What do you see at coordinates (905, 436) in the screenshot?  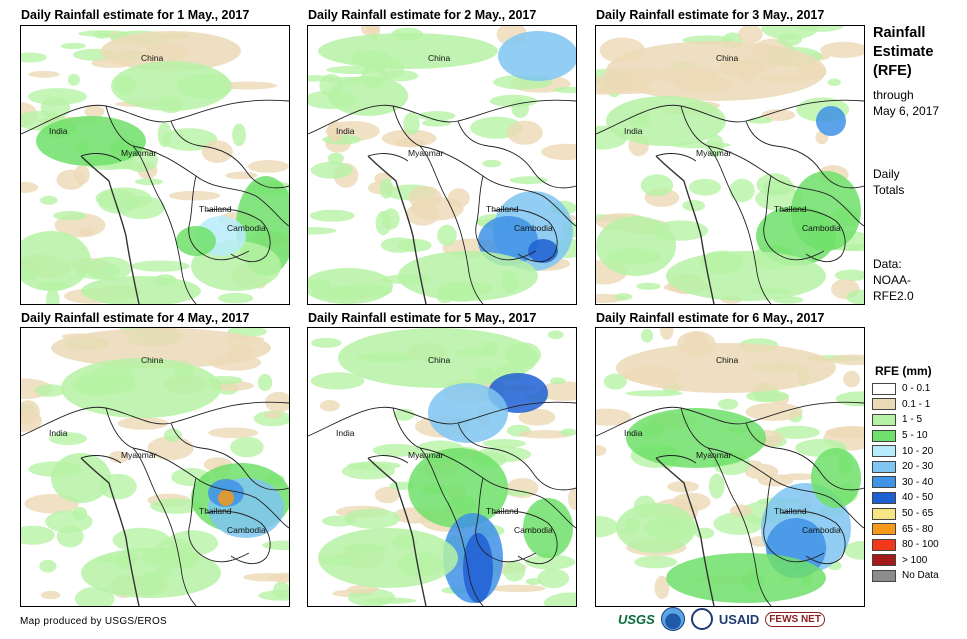 I see `legend-item: 5 - 10` at bounding box center [905, 436].